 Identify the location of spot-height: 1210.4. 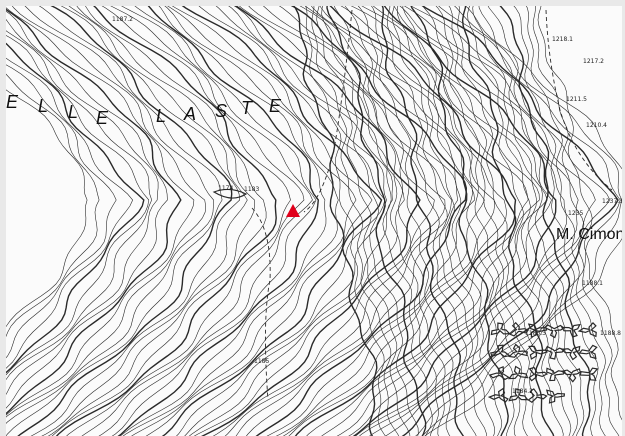
(596, 125).